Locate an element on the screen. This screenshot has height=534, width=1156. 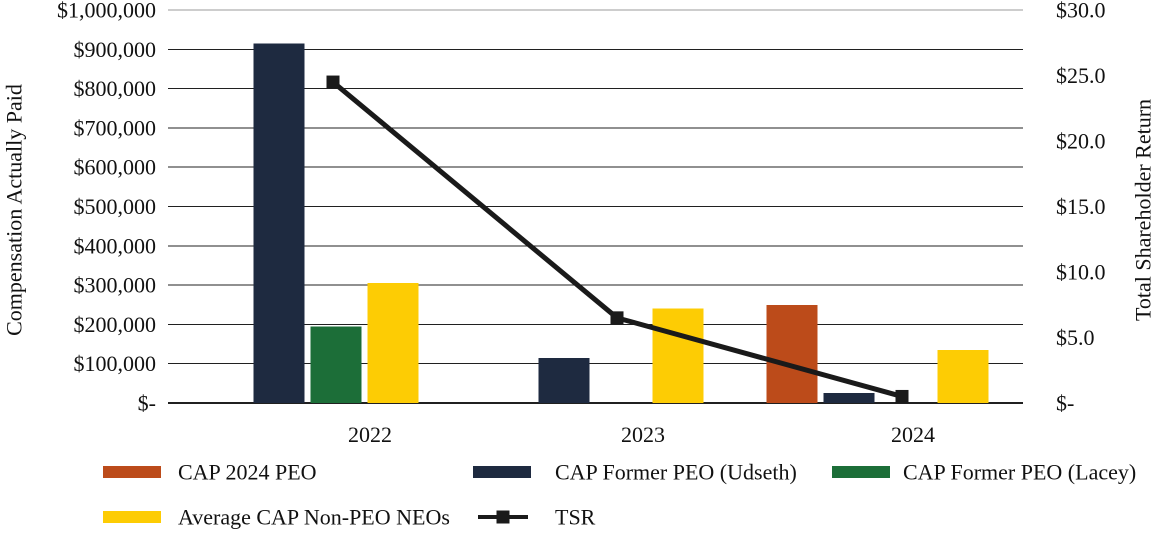
left-axis-title: Compensation Actually Paid is located at coordinates (14, 210).